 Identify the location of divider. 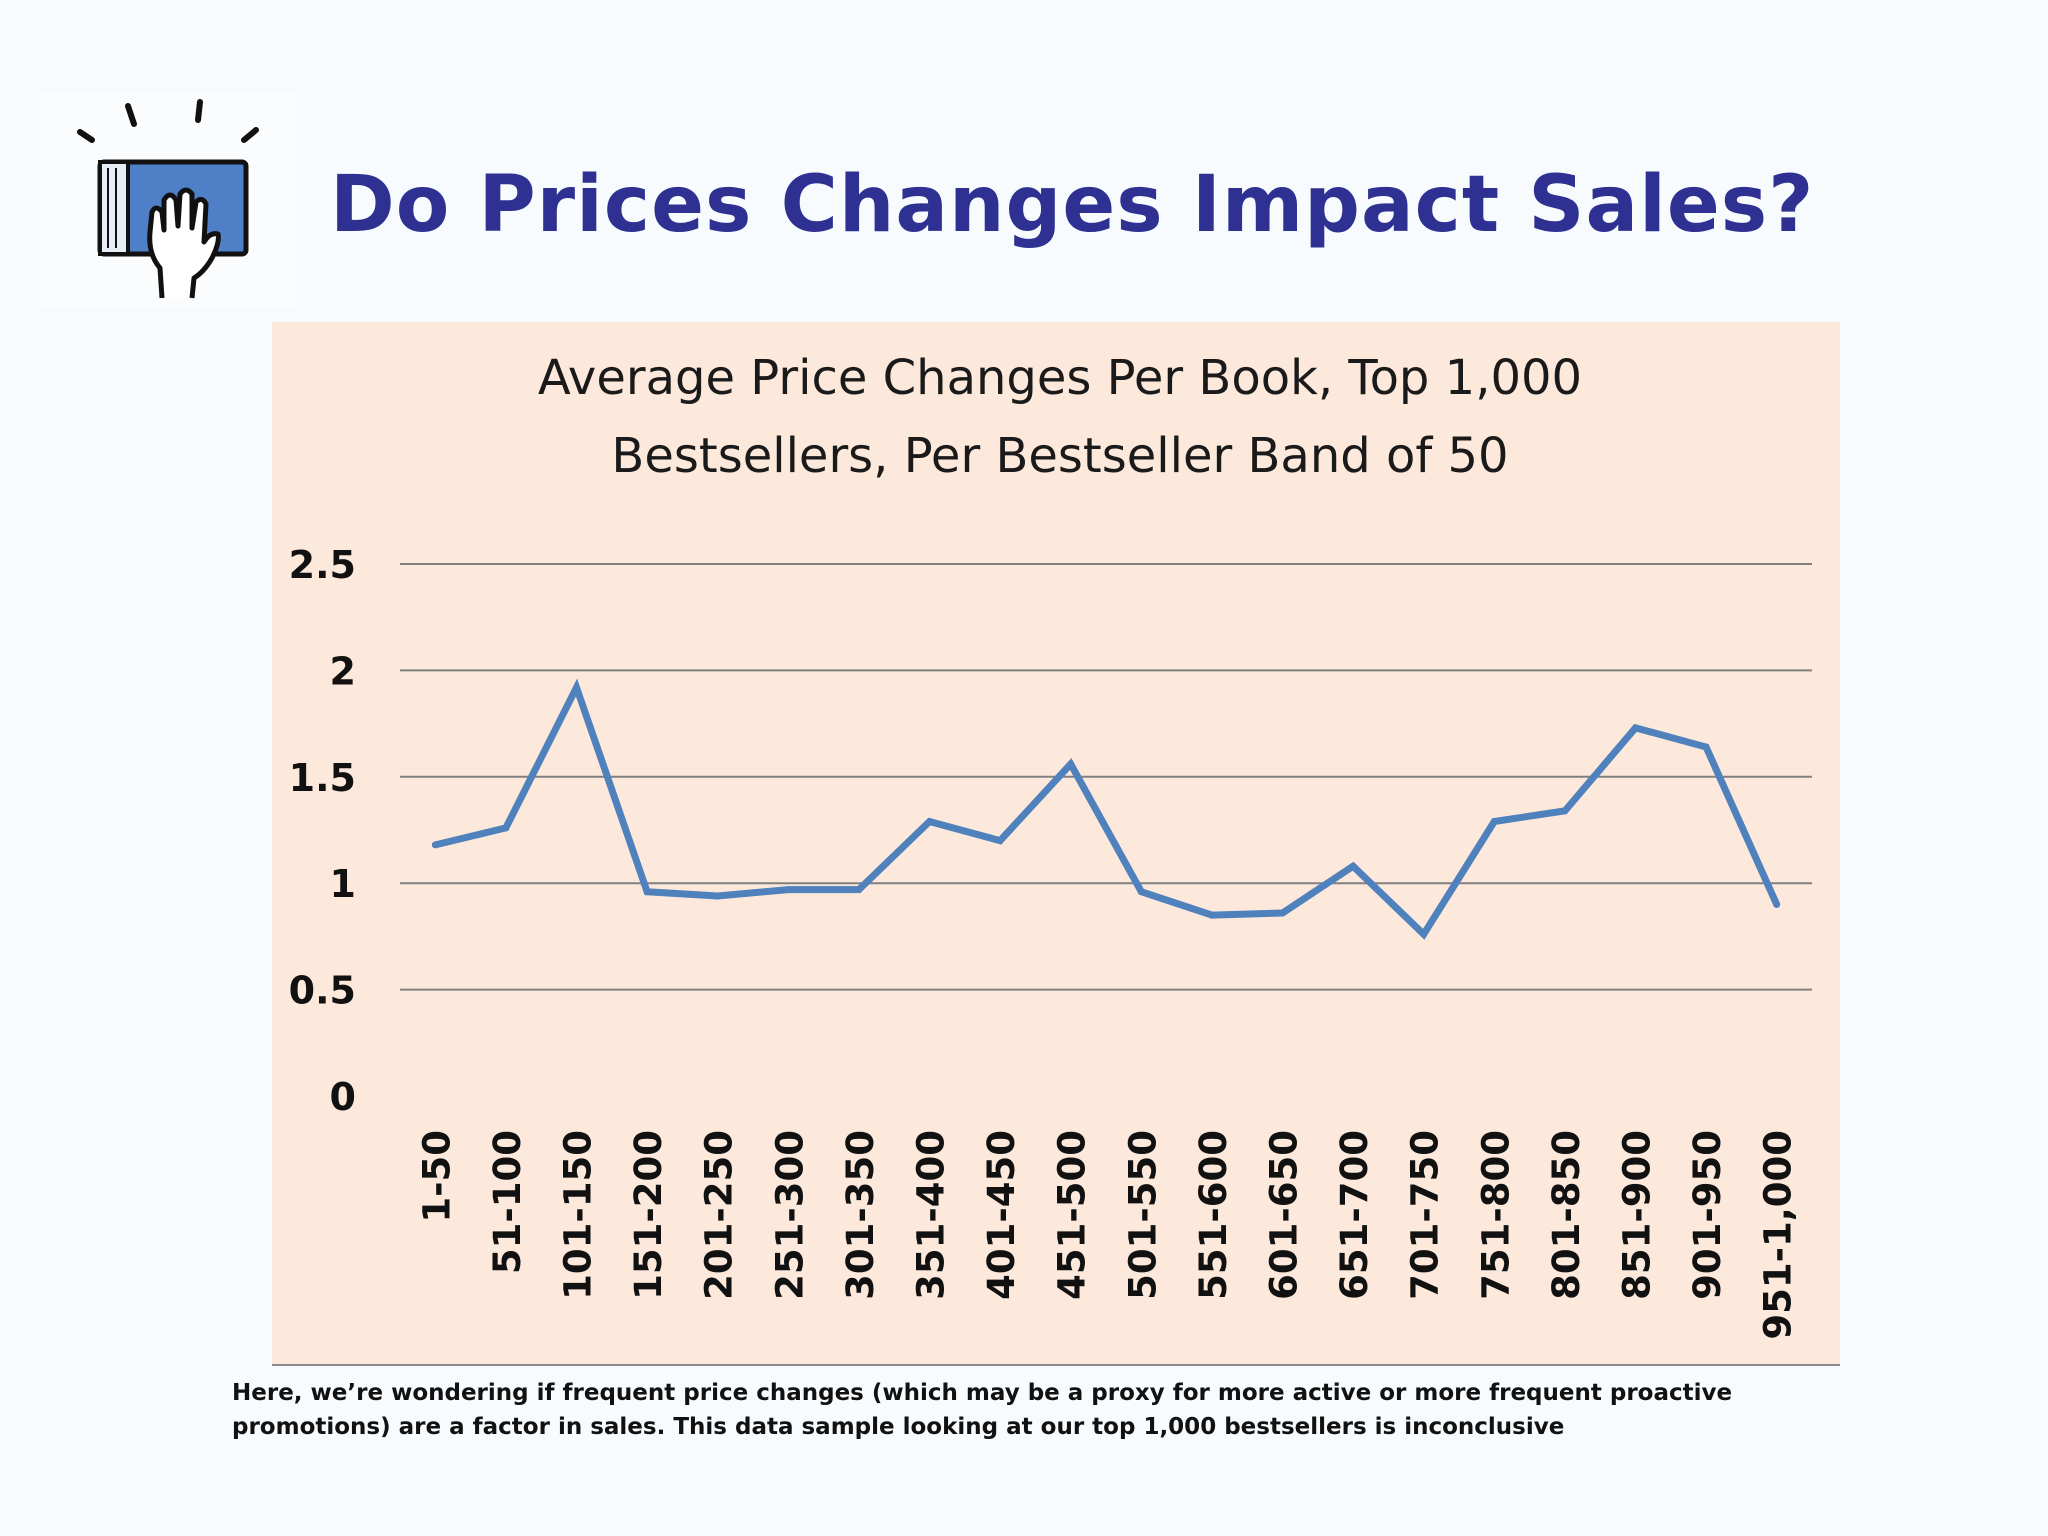
(1056, 1365).